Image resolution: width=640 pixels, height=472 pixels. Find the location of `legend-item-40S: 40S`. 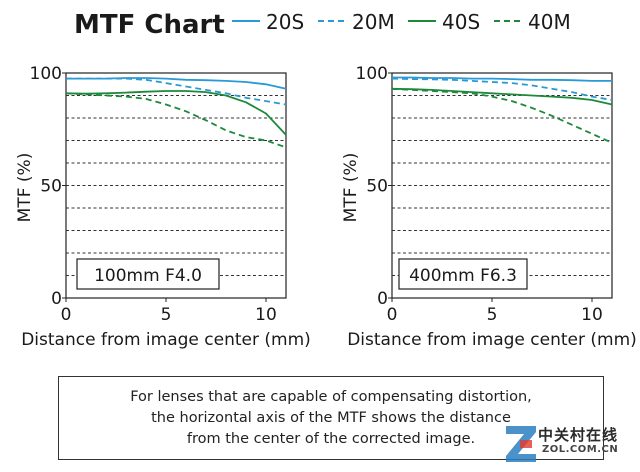

legend-item-40S: 40S is located at coordinates (444, 22).